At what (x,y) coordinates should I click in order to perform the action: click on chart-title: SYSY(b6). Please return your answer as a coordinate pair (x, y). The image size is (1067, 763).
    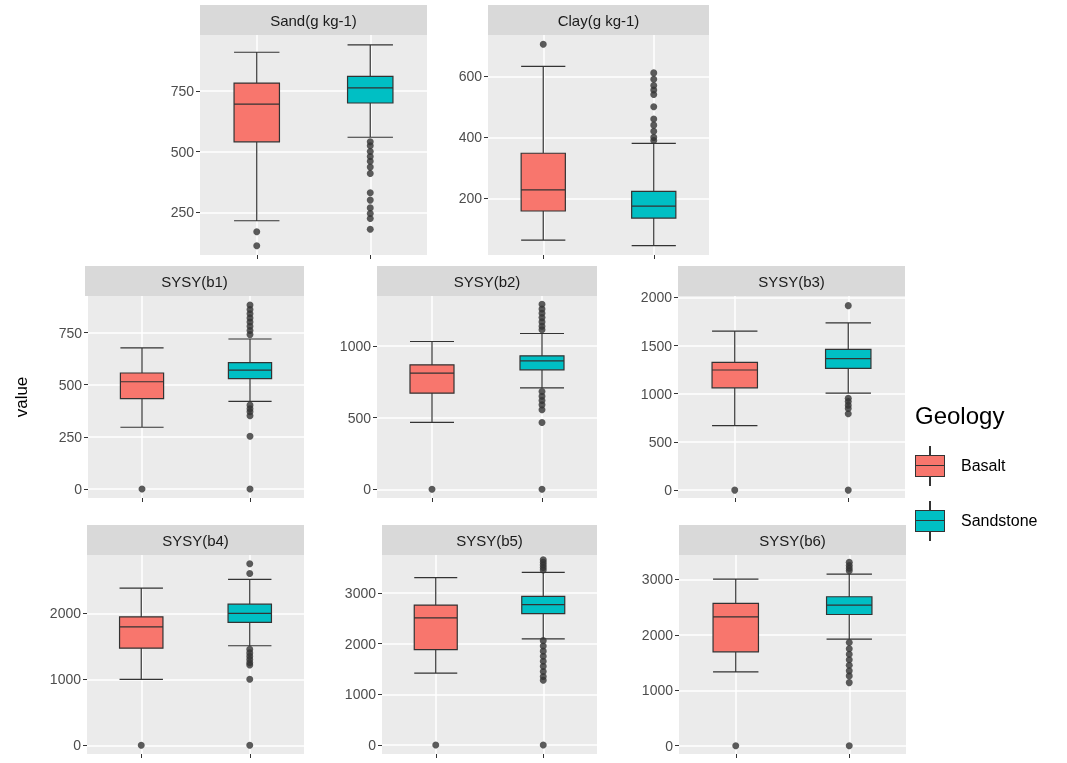
    Looking at the image, I should click on (792, 540).